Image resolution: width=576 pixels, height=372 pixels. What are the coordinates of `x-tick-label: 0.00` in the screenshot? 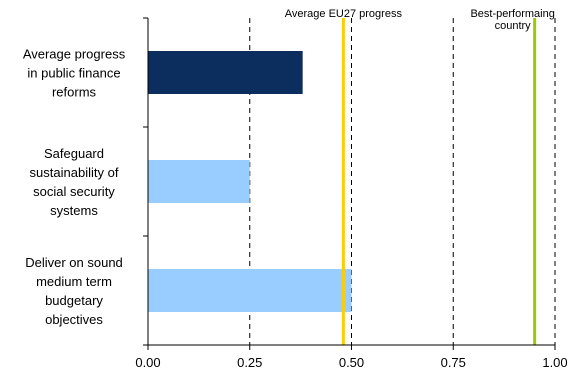 It's located at (147, 362).